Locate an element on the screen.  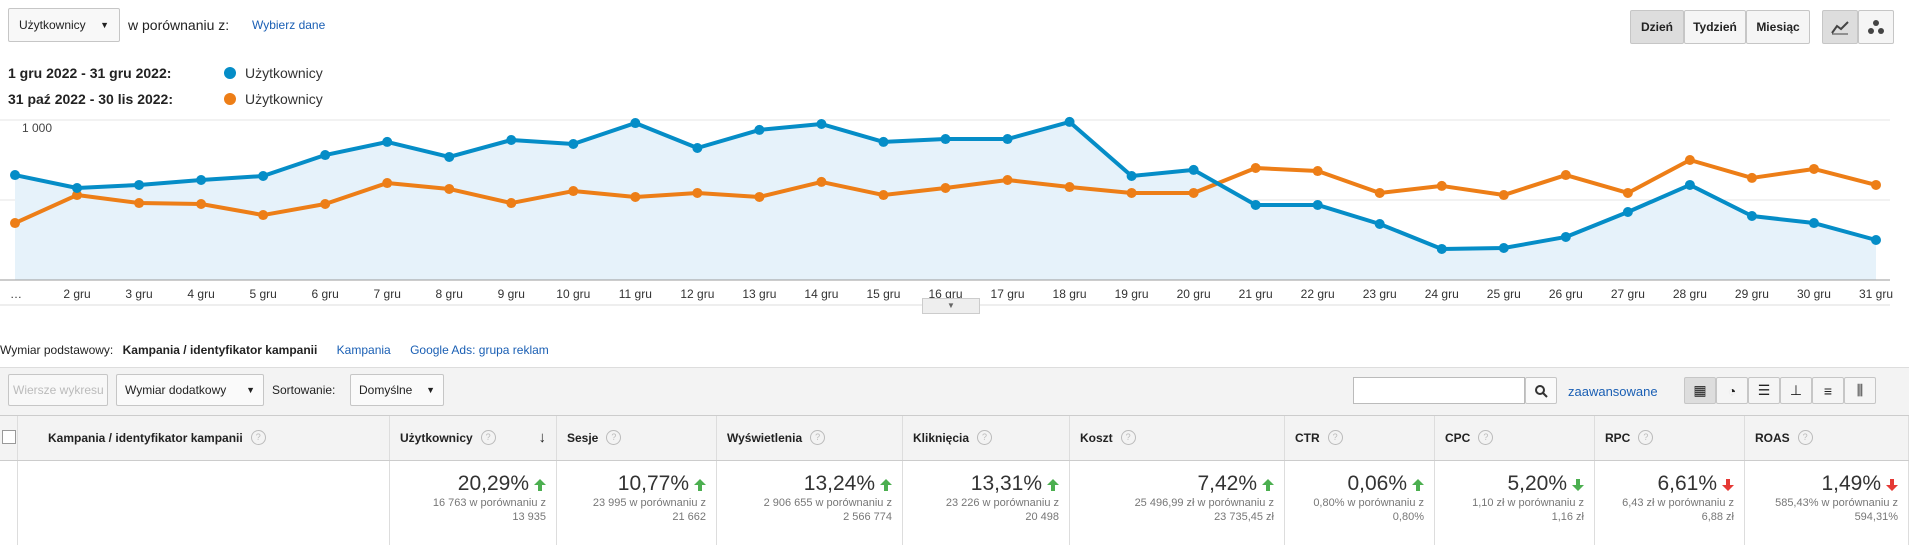
column-header: Sesje? is located at coordinates (637, 437).